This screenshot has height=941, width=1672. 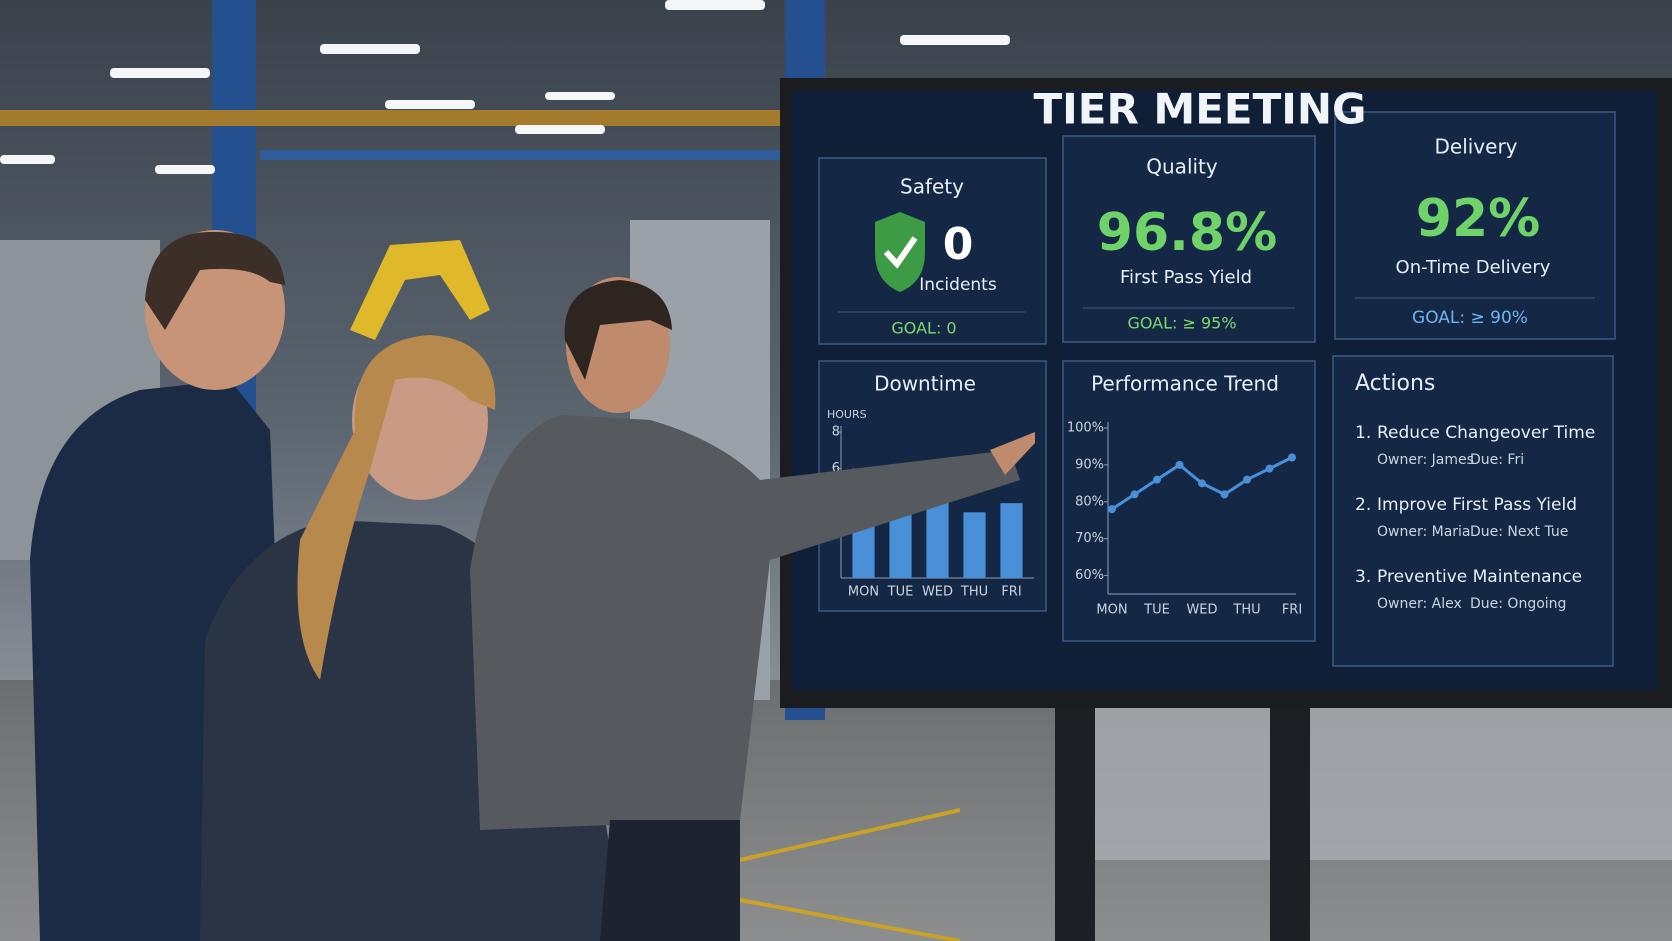 I want to click on floor-line, so click(x=850, y=919).